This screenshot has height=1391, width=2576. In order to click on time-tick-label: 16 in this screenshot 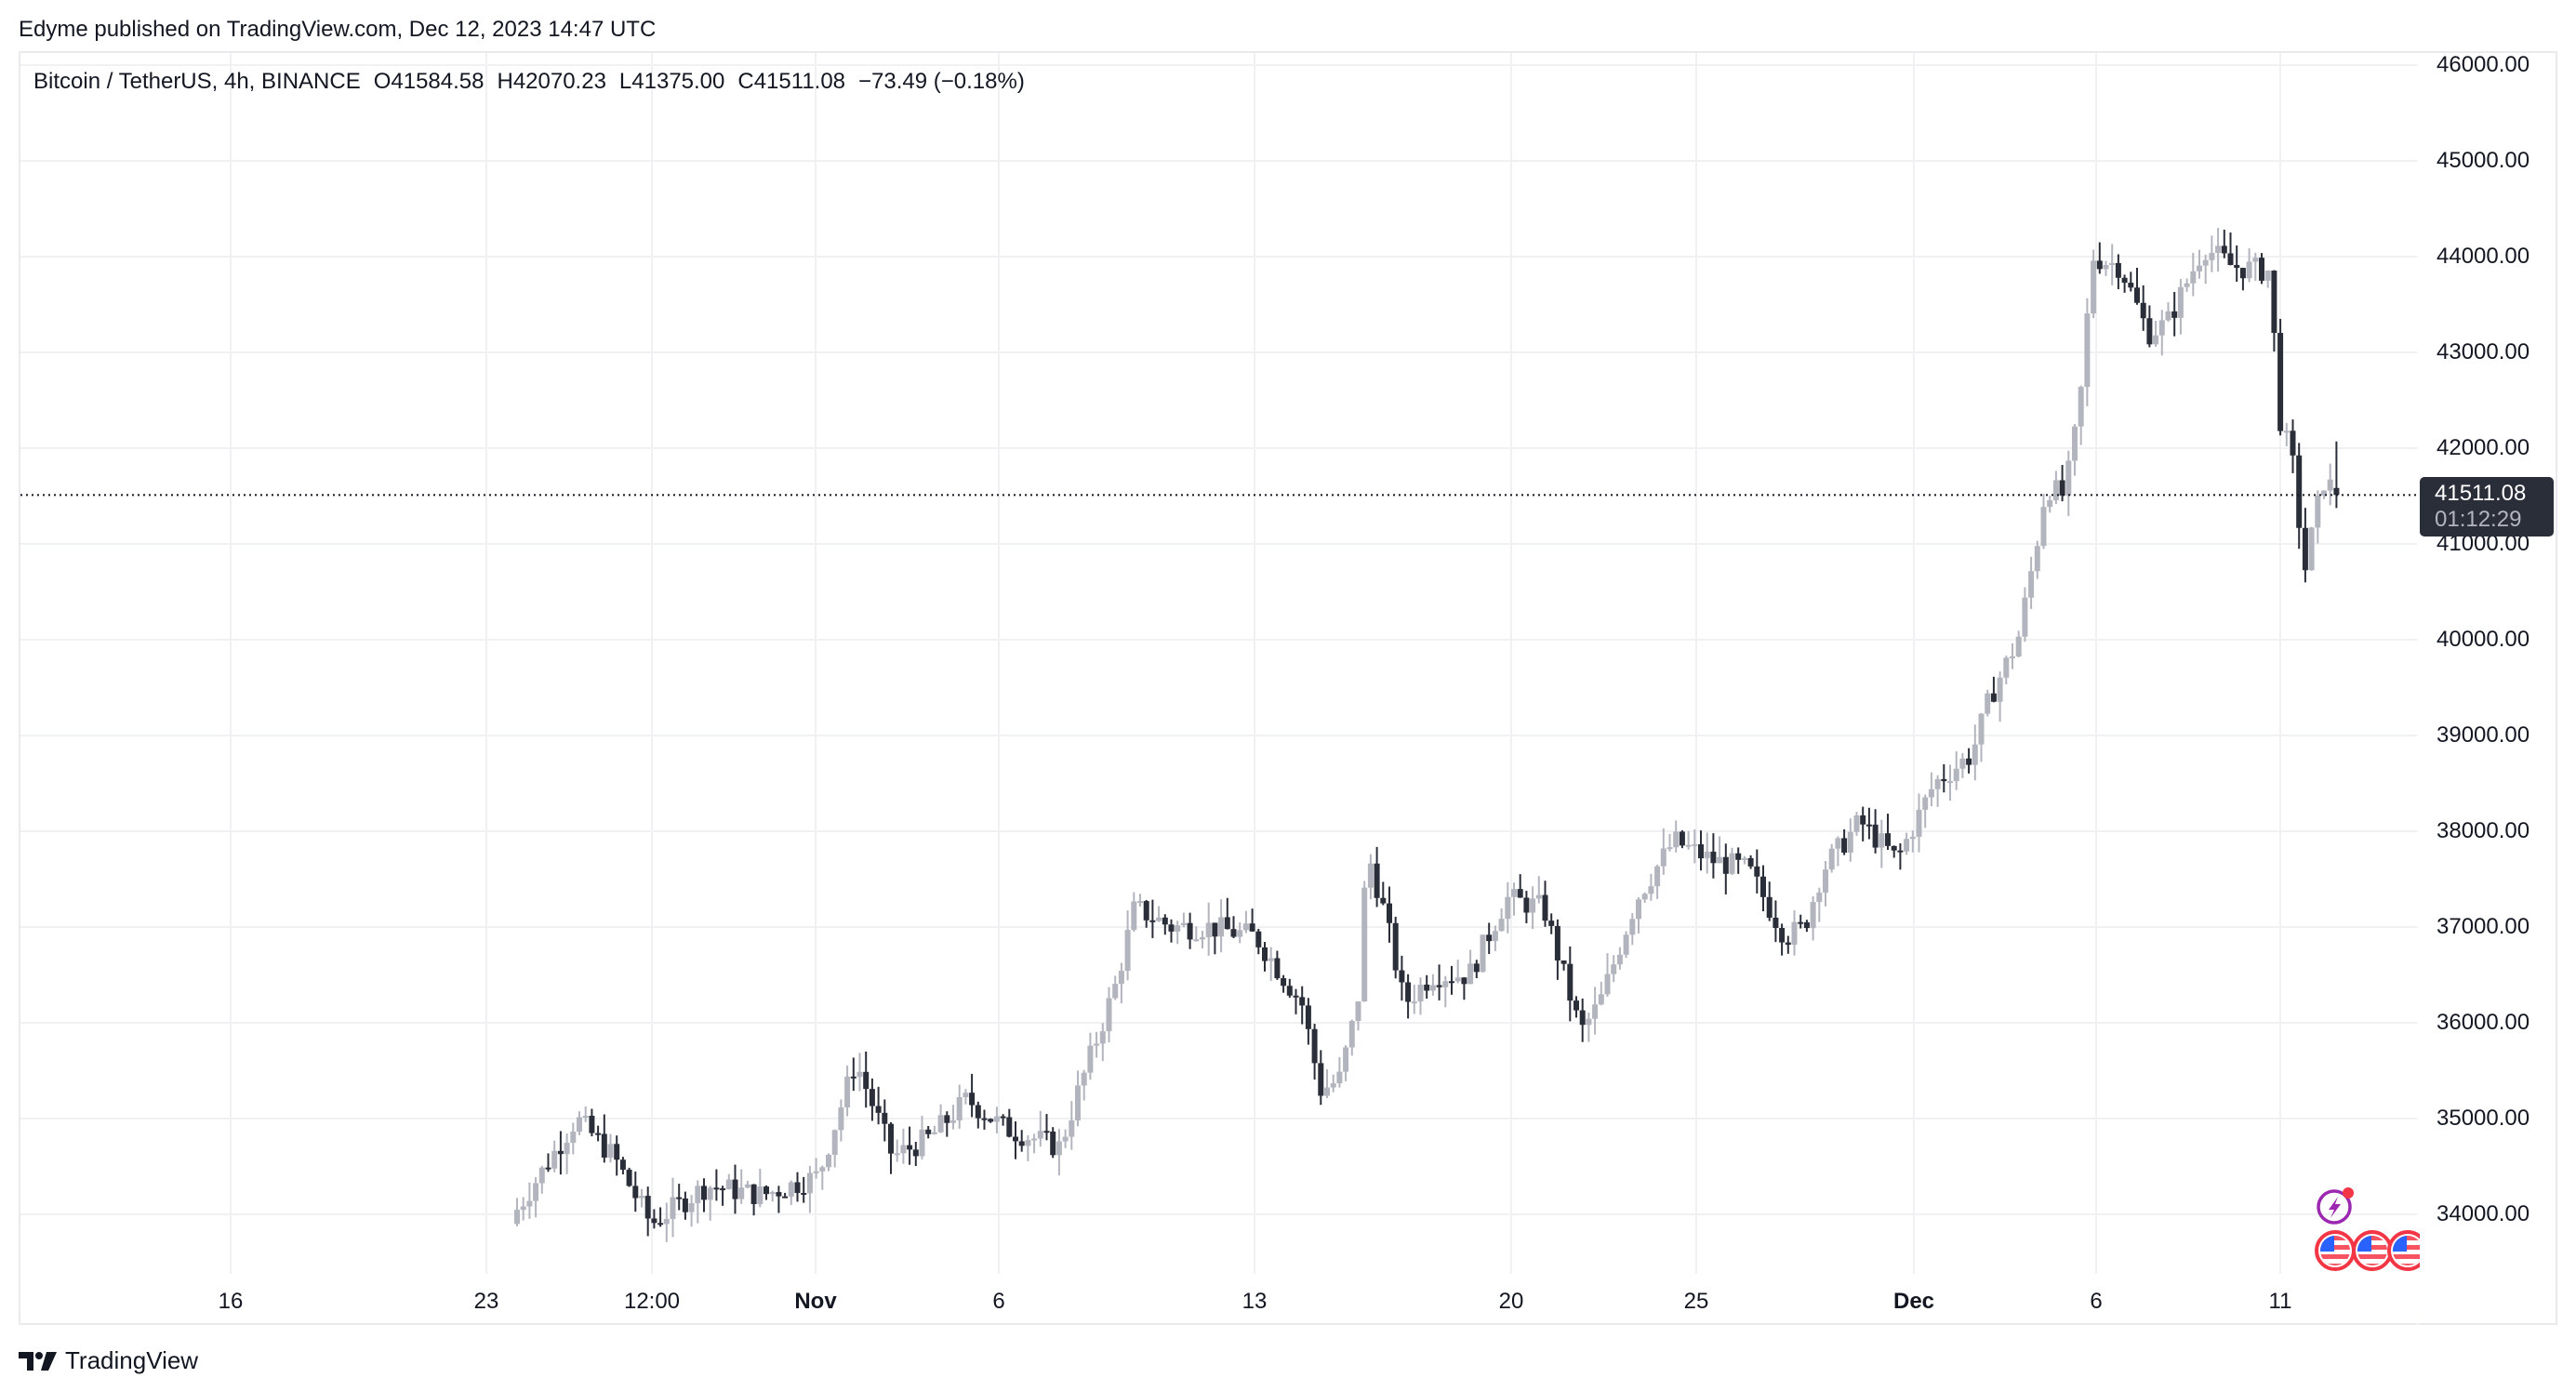, I will do `click(231, 1301)`.